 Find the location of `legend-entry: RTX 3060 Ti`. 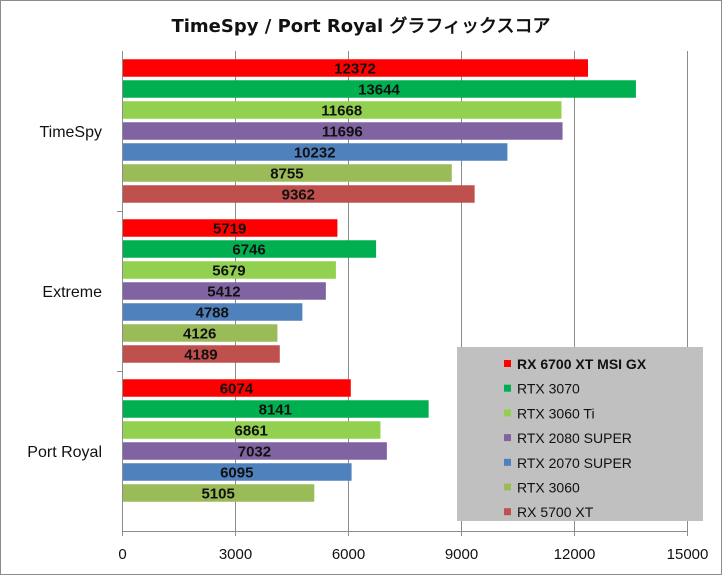

legend-entry: RTX 3060 Ti is located at coordinates (556, 413).